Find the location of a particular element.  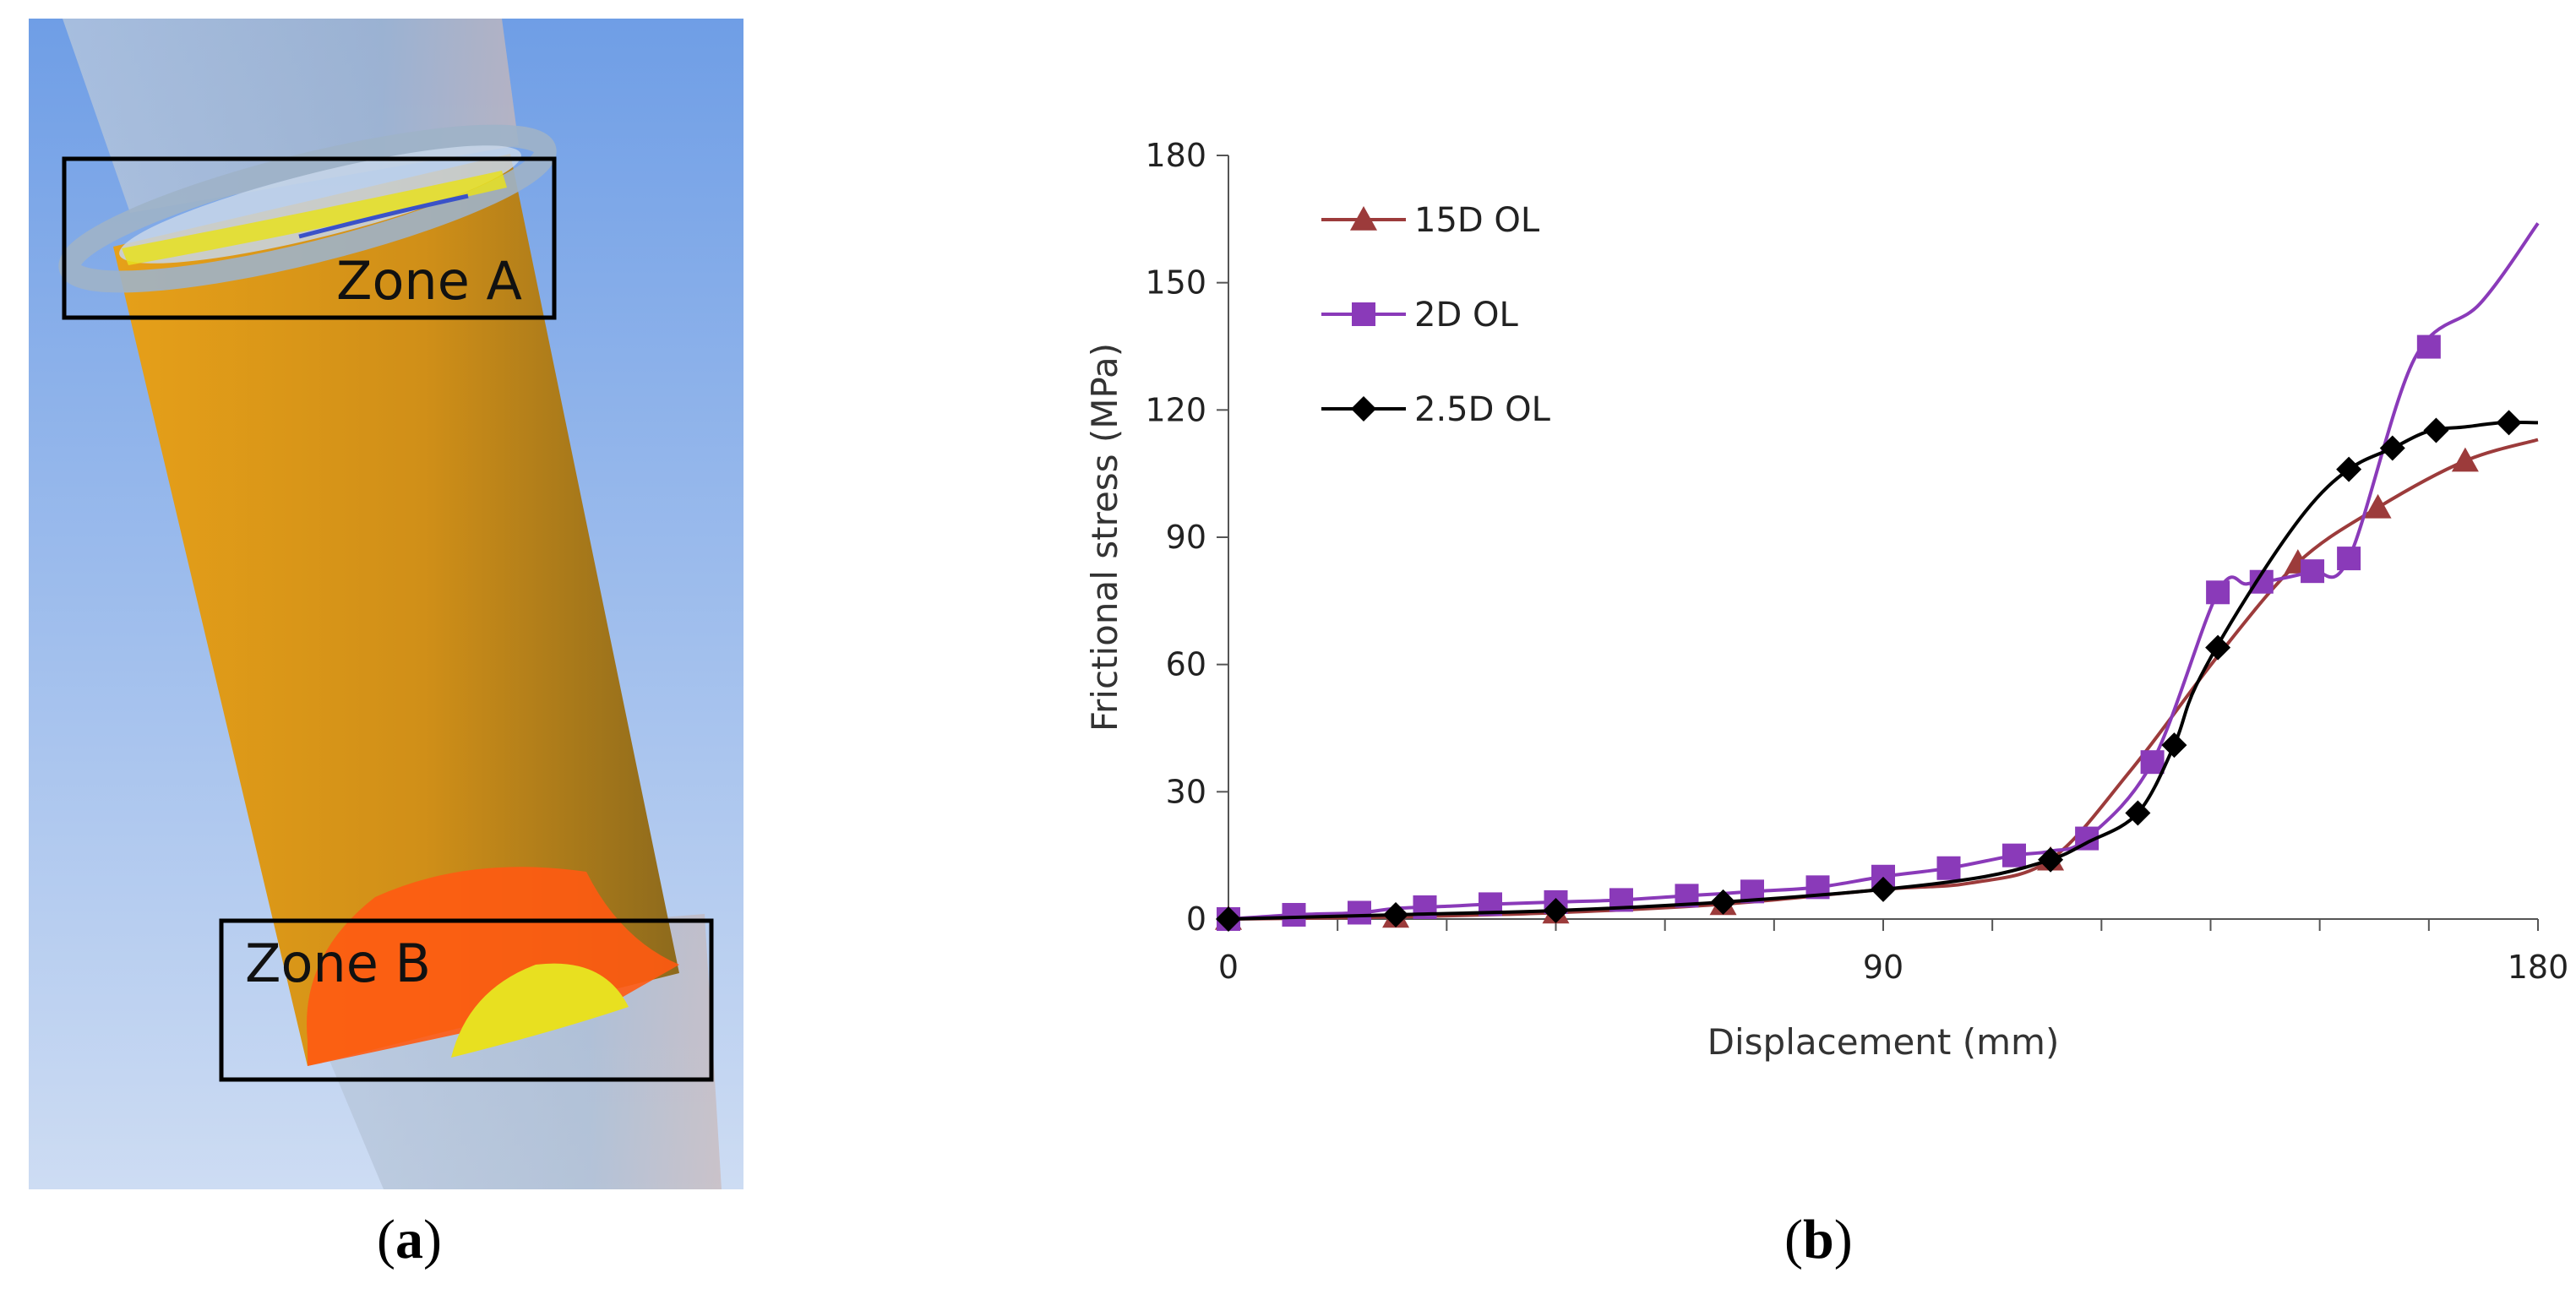

x-axis-label: Displacement (mm) is located at coordinates (1883, 1042).